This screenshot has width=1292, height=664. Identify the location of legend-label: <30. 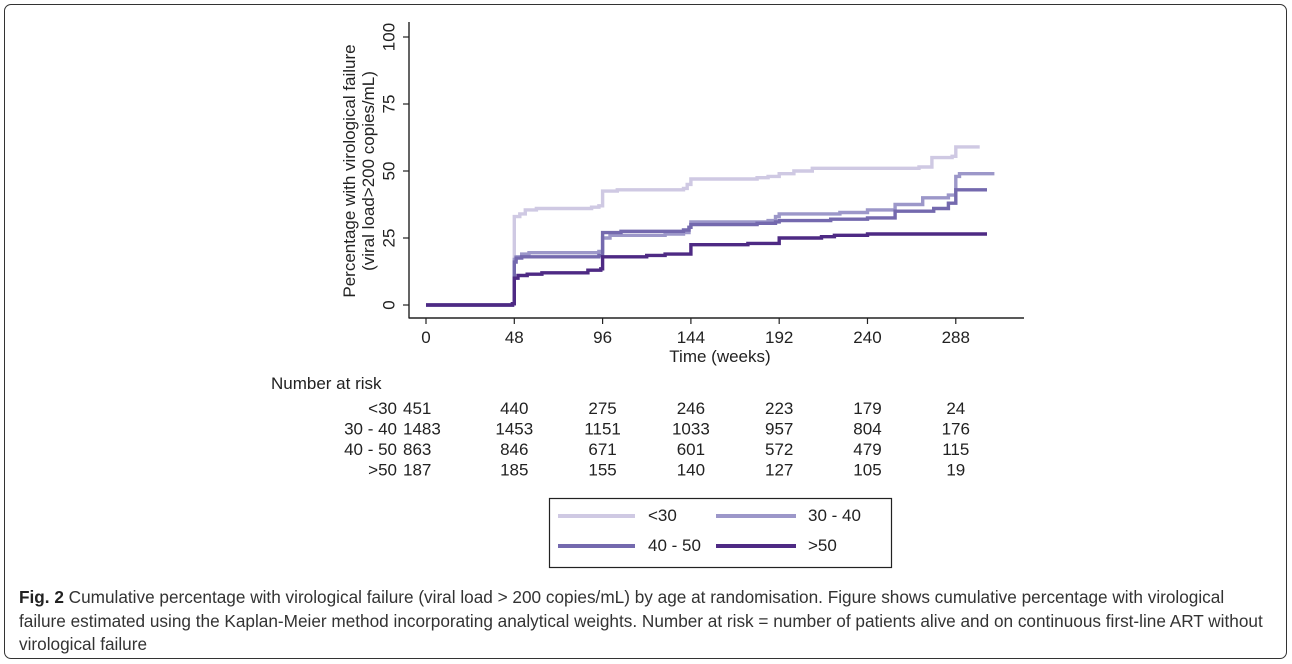
(662, 515).